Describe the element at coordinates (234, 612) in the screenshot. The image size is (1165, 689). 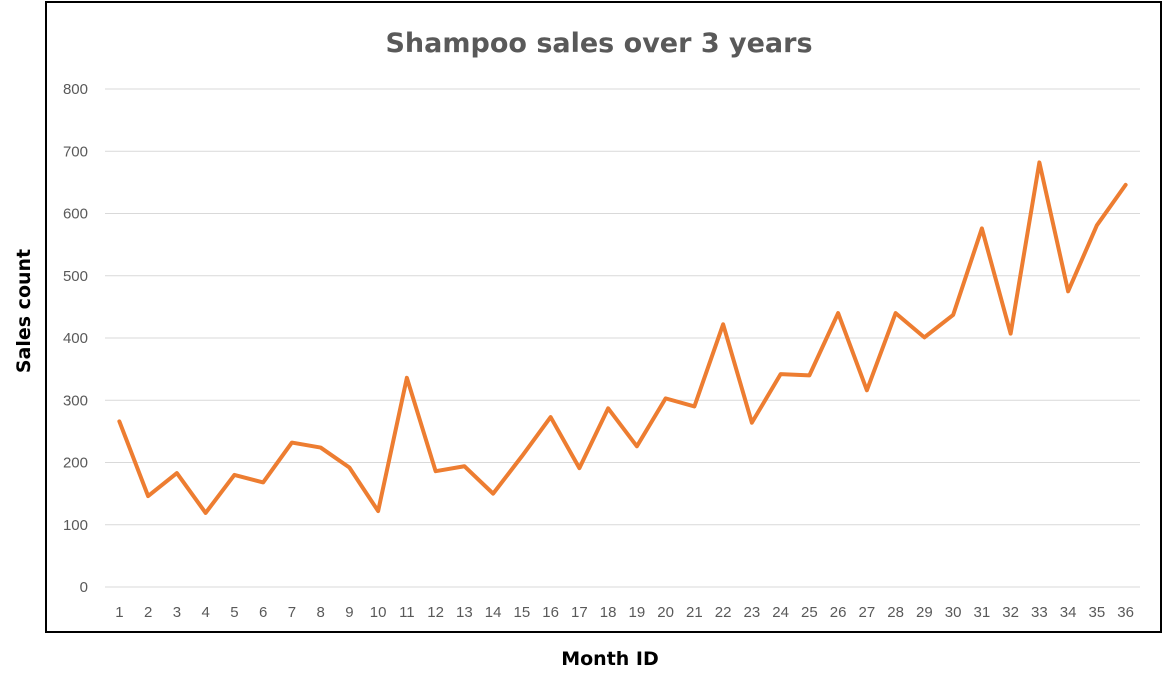
I see `x-tick-label: 5` at that location.